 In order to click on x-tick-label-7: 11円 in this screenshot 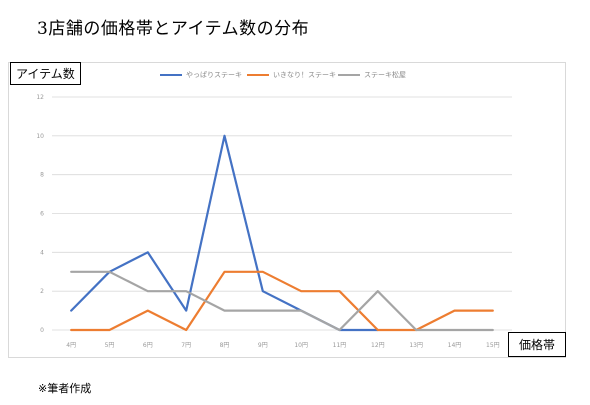, I will do `click(340, 345)`.